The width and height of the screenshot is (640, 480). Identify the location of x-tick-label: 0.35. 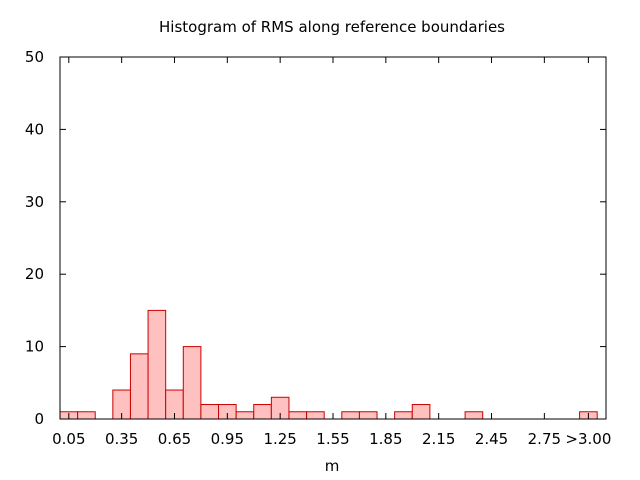
(121, 439).